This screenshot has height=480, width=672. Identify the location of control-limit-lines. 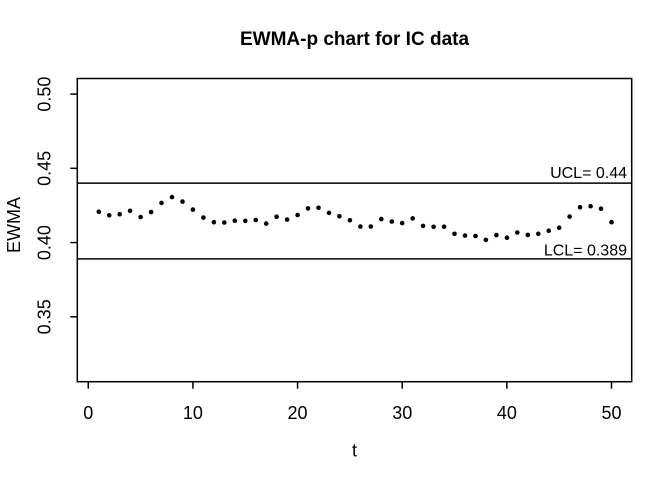
(354, 221).